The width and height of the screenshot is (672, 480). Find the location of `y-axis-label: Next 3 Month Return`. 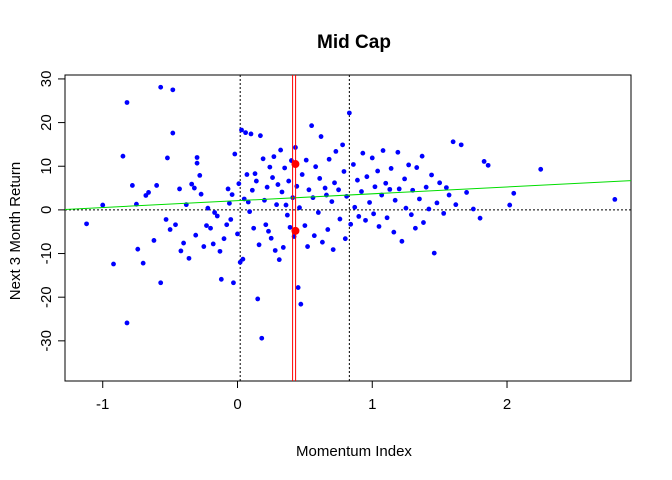

y-axis-label: Next 3 Month Return is located at coordinates (15, 231).